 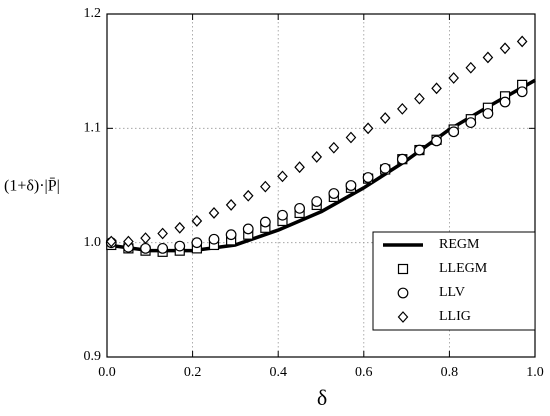 What do you see at coordinates (452, 292) in the screenshot?
I see `legend-label: LLV` at bounding box center [452, 292].